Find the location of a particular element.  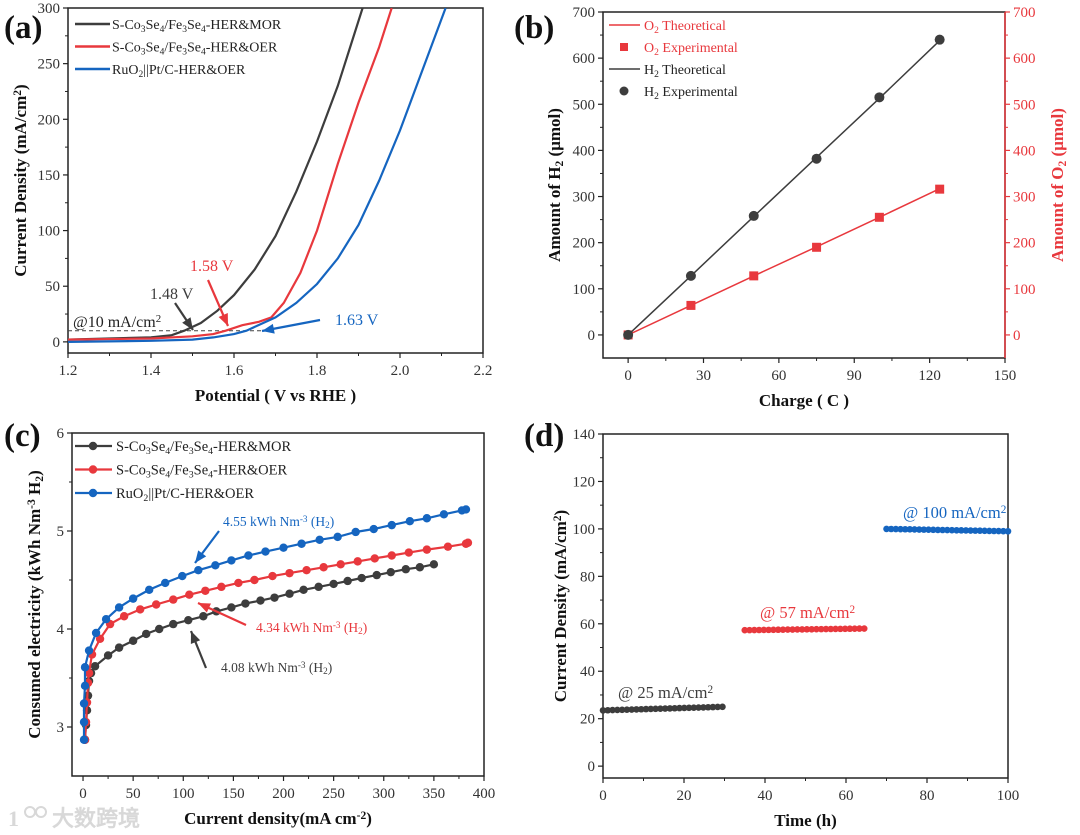

watermark: 大数跨境 is located at coordinates (96, 818).